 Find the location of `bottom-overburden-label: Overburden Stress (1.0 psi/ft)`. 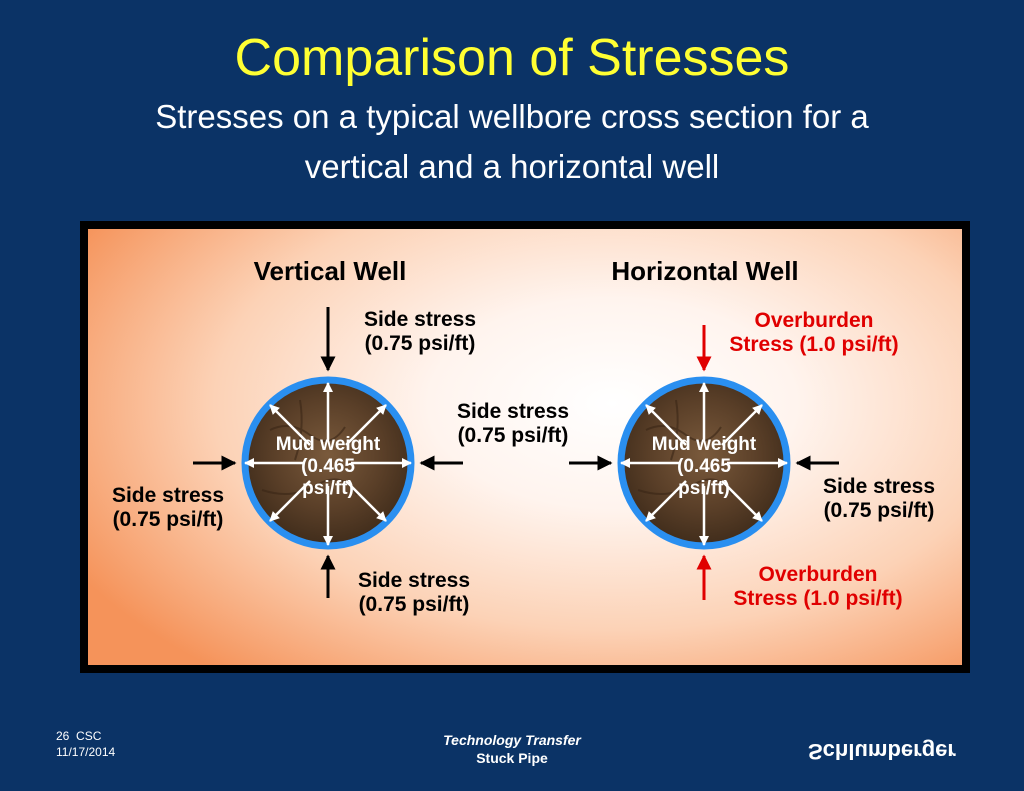

bottom-overburden-label: Overburden Stress (1.0 psi/ft) is located at coordinates (818, 587).